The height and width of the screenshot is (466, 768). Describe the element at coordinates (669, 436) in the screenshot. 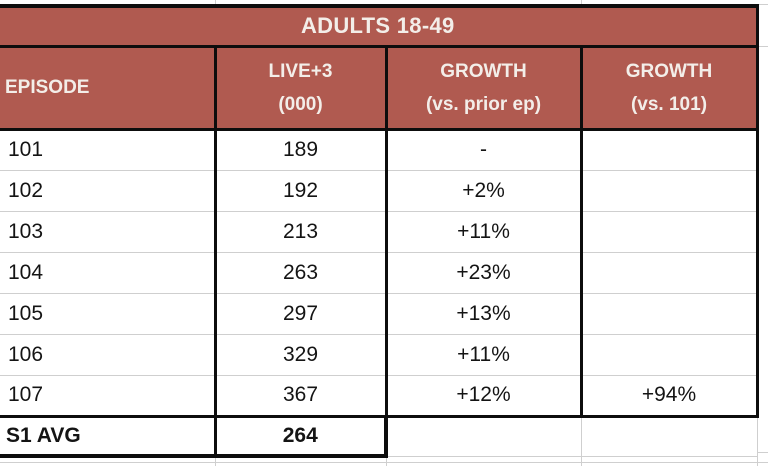

I see `summary-growth-vs101-cell` at that location.